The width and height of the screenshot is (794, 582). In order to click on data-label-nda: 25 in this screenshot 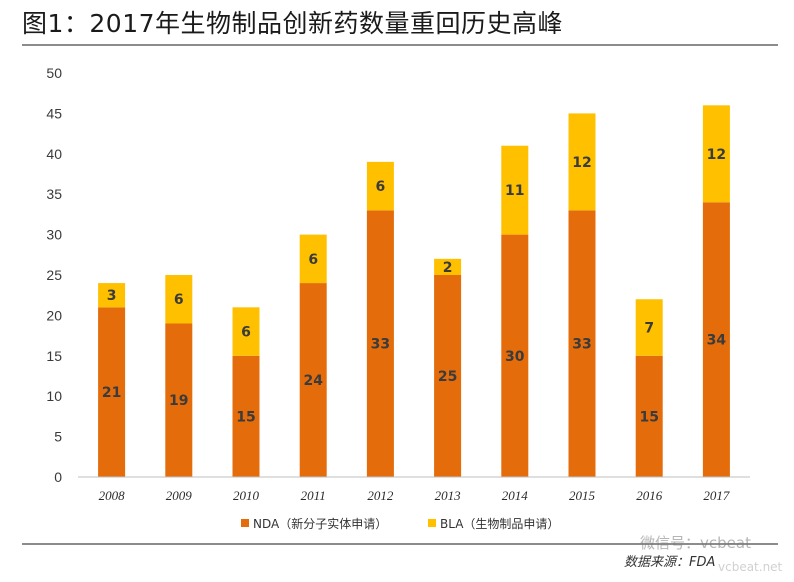, I will do `click(447, 377)`.